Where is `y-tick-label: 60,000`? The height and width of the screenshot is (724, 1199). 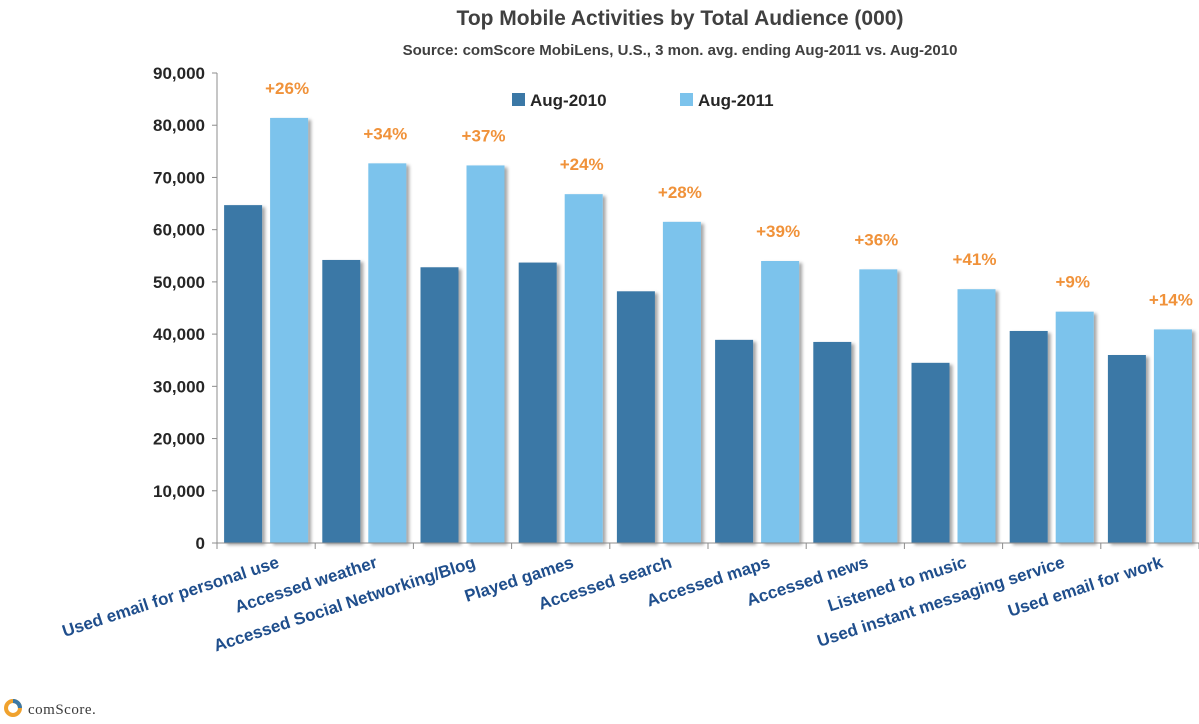 y-tick-label: 60,000 is located at coordinates (179, 230).